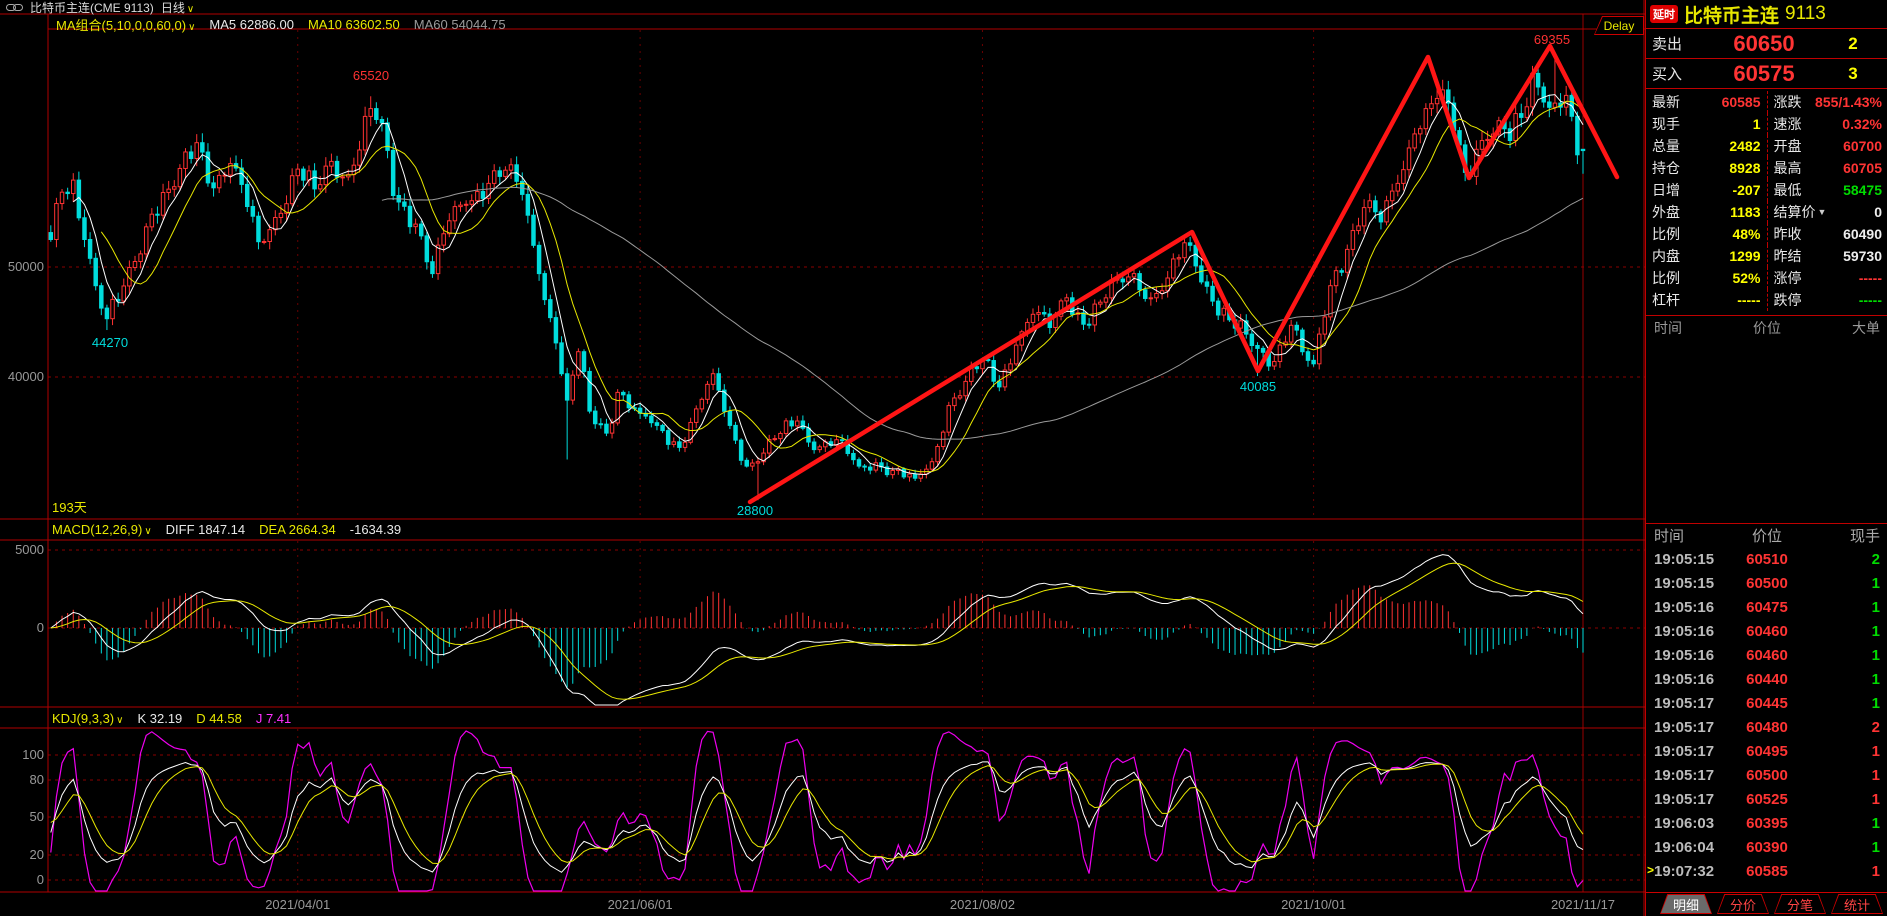 The height and width of the screenshot is (916, 1887). Describe the element at coordinates (1766, 190) in the screenshot. I see `quote-stat-row: 日增 -207 最低 58475` at that location.